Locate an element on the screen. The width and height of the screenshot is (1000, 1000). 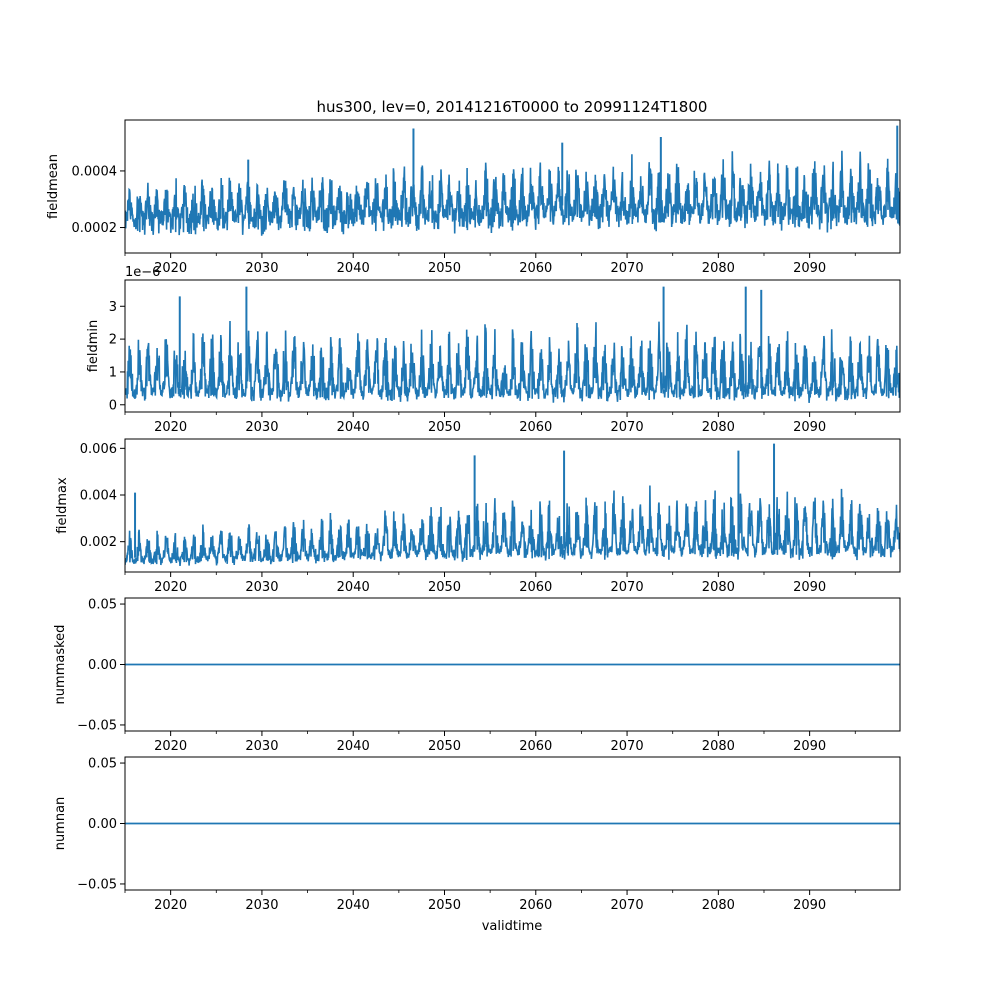
x-tick-label-fieldmin-3: 2050 is located at coordinates (444, 427).